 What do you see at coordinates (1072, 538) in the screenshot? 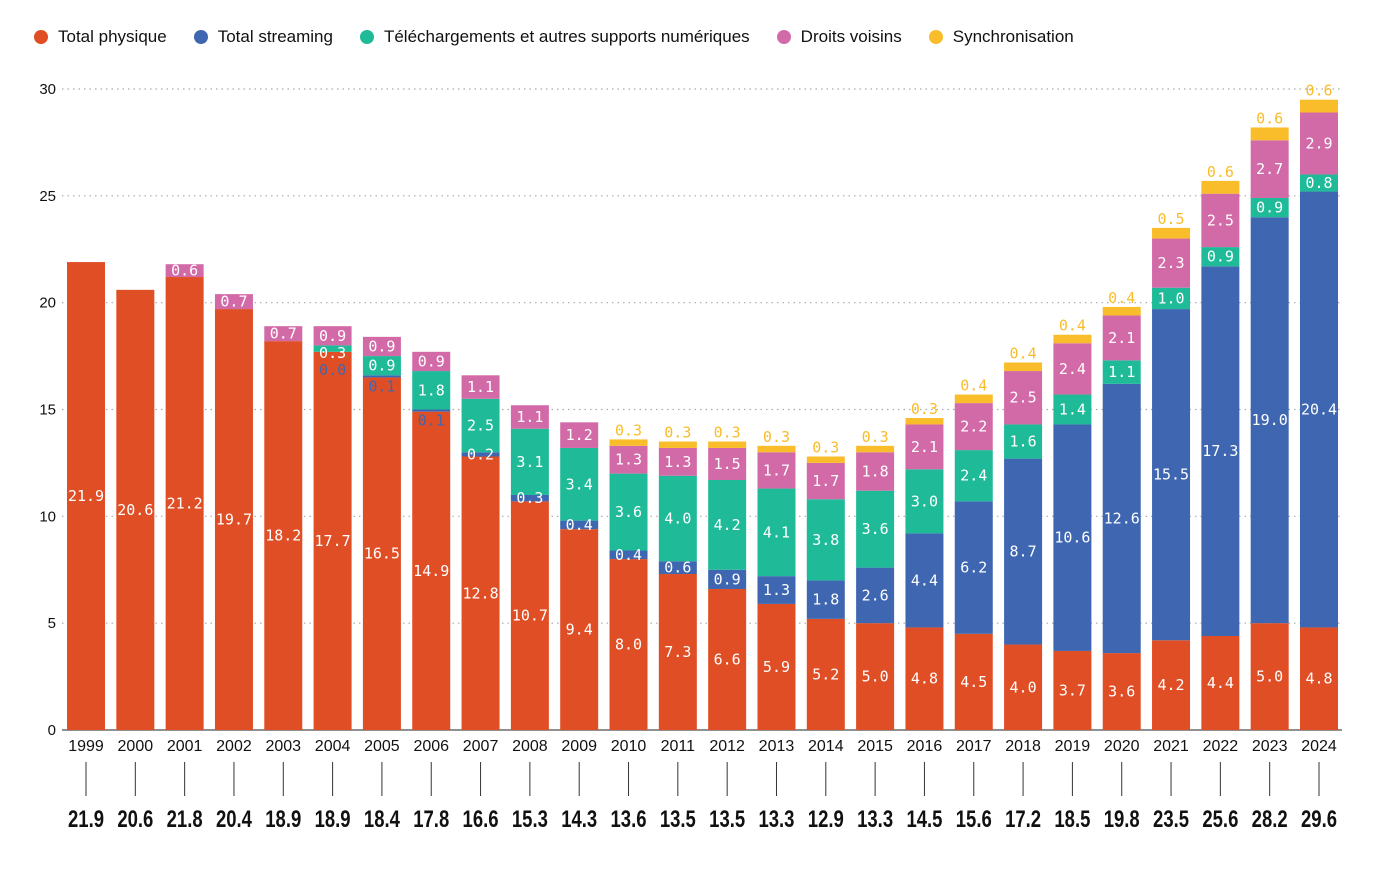
I see `data-label: 10.6` at bounding box center [1072, 538].